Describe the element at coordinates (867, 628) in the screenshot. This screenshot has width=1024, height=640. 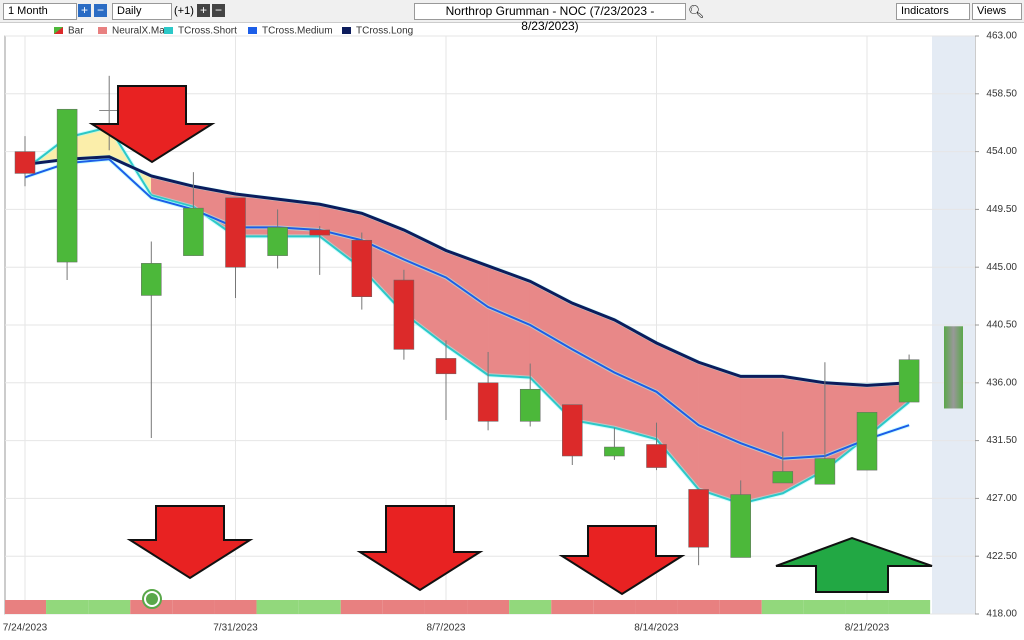
I see `x-tick-label: 8/21/2023` at that location.